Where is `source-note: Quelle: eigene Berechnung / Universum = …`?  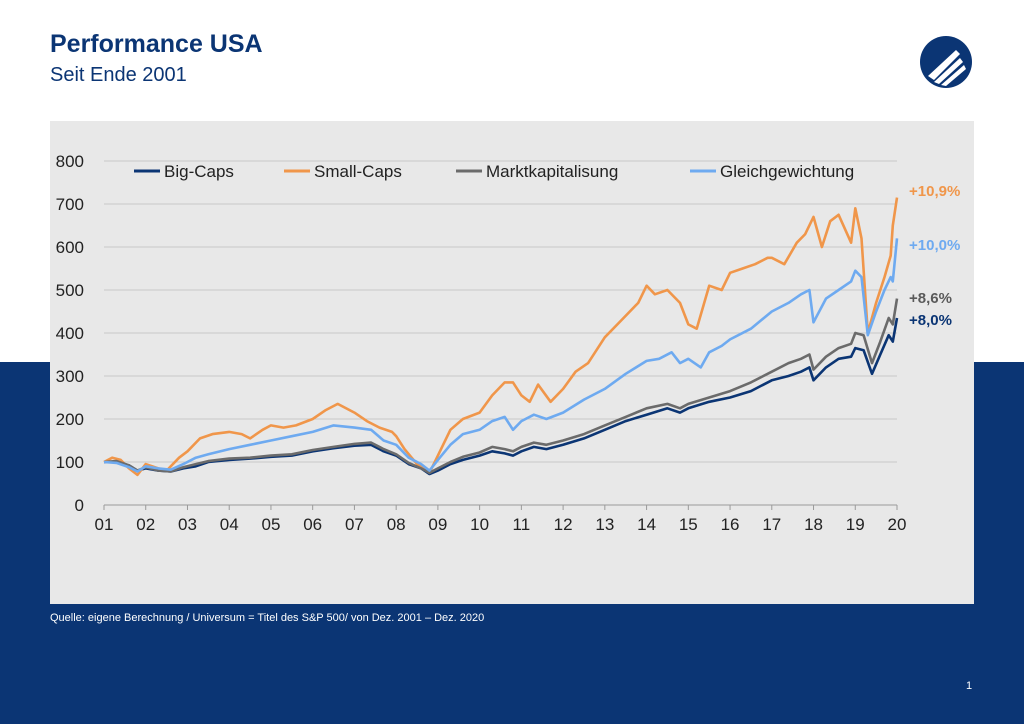 source-note: Quelle: eigene Berechnung / Universum = … is located at coordinates (267, 618).